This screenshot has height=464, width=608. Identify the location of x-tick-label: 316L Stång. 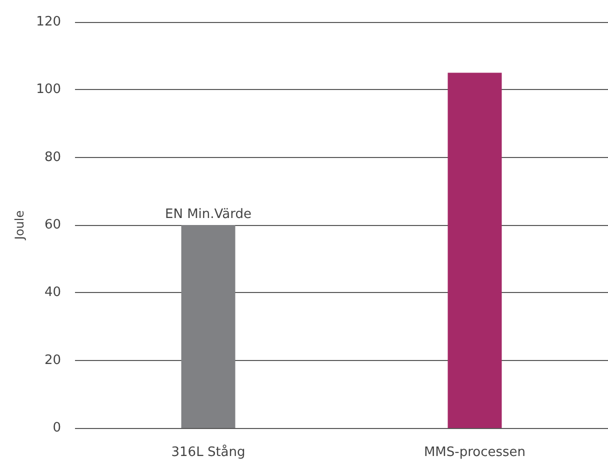
(208, 452).